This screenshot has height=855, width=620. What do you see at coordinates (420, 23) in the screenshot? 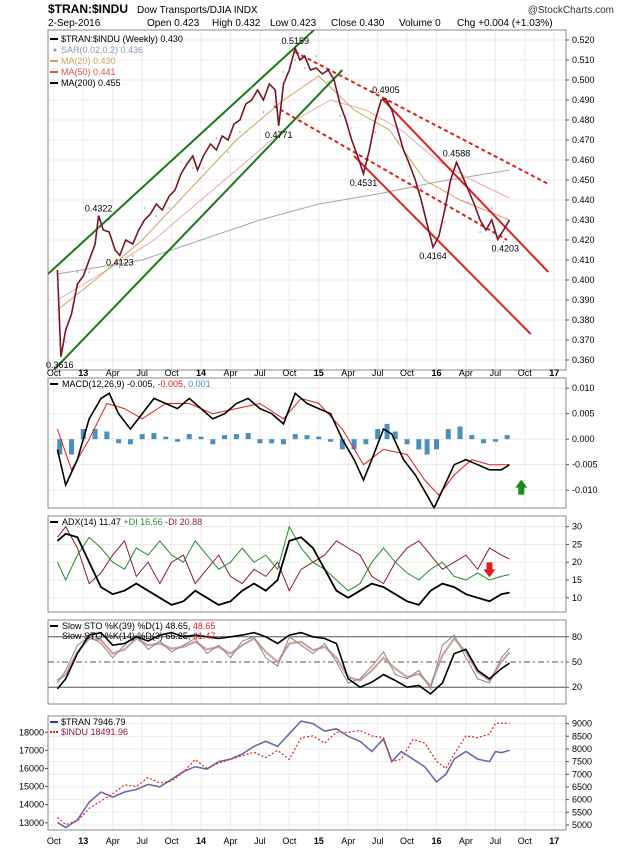
I see `volume-value: Volume 0` at bounding box center [420, 23].